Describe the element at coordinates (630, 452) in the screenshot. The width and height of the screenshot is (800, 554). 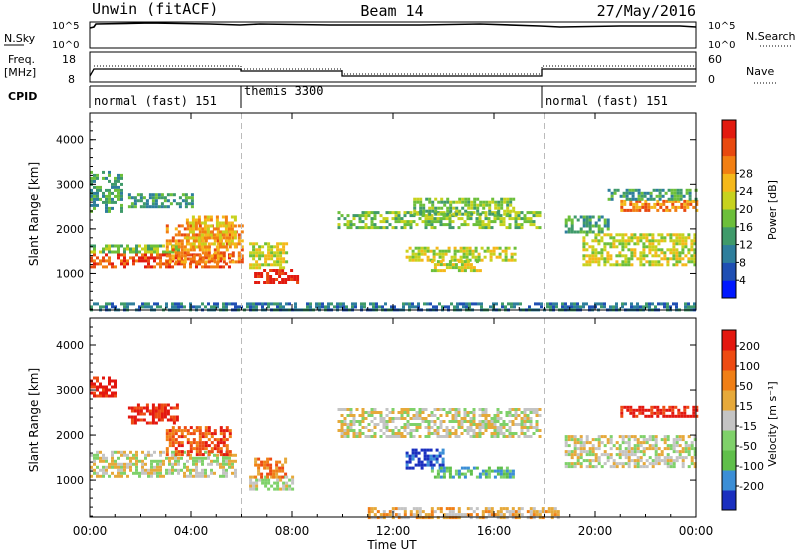
I see `velocity-region` at that location.